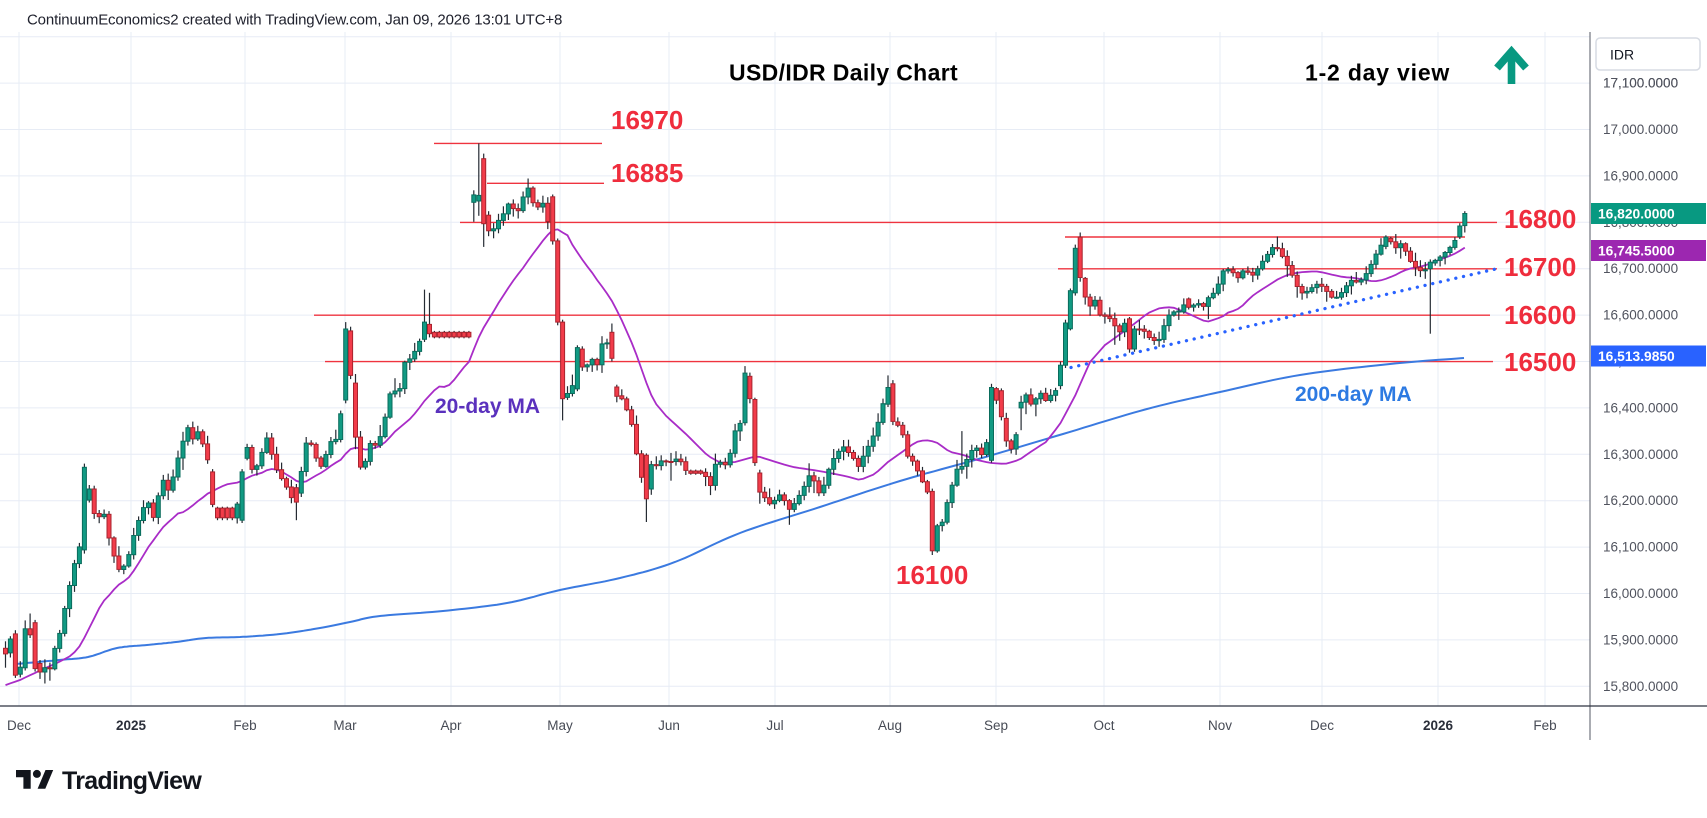 This screenshot has height=818, width=1707. I want to click on svg-text: 15,900.0000, so click(1640, 639).